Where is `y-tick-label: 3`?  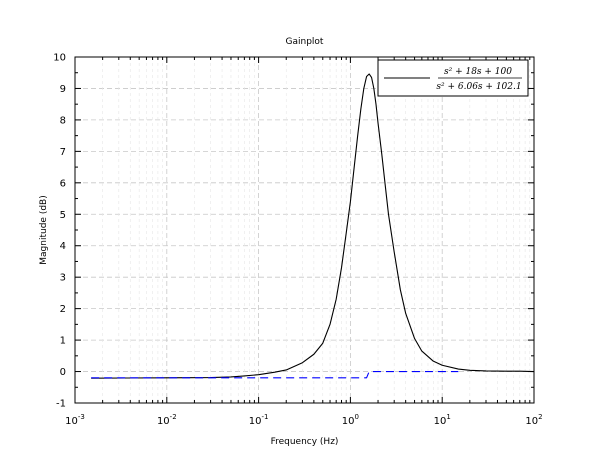 y-tick-label: 3 is located at coordinates (63, 278).